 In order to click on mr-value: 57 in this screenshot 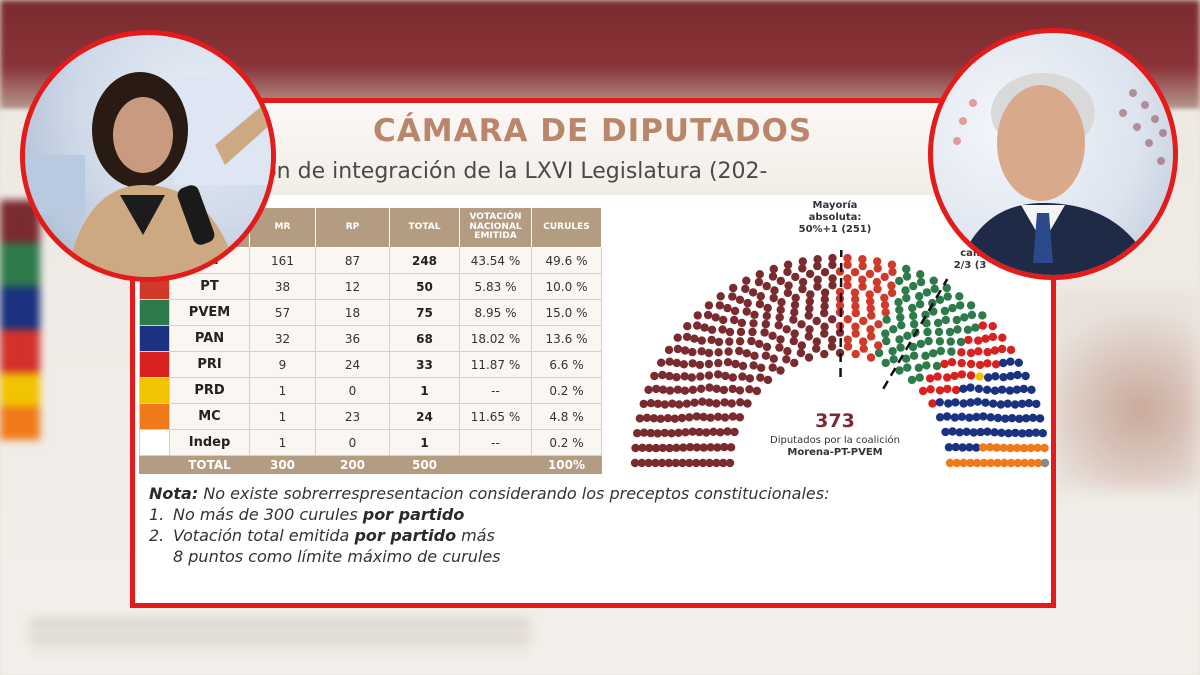, I will do `click(282, 312)`.